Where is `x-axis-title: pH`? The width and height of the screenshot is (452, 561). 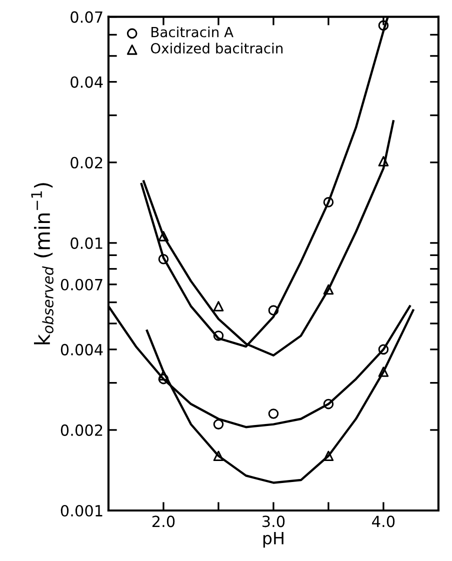
x-axis-title: pH is located at coordinates (273, 540).